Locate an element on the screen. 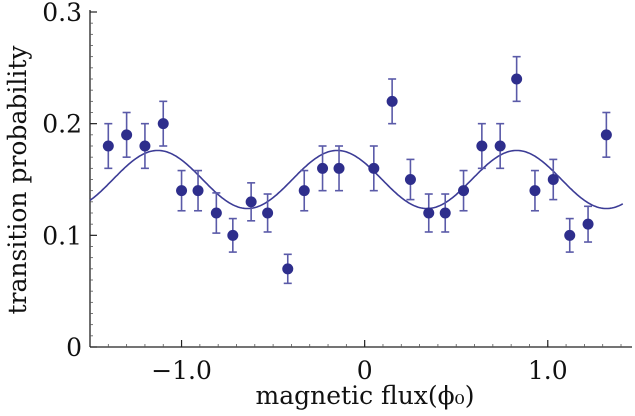 The width and height of the screenshot is (635, 416). y-tick-label: 0.1 is located at coordinates (62, 235).